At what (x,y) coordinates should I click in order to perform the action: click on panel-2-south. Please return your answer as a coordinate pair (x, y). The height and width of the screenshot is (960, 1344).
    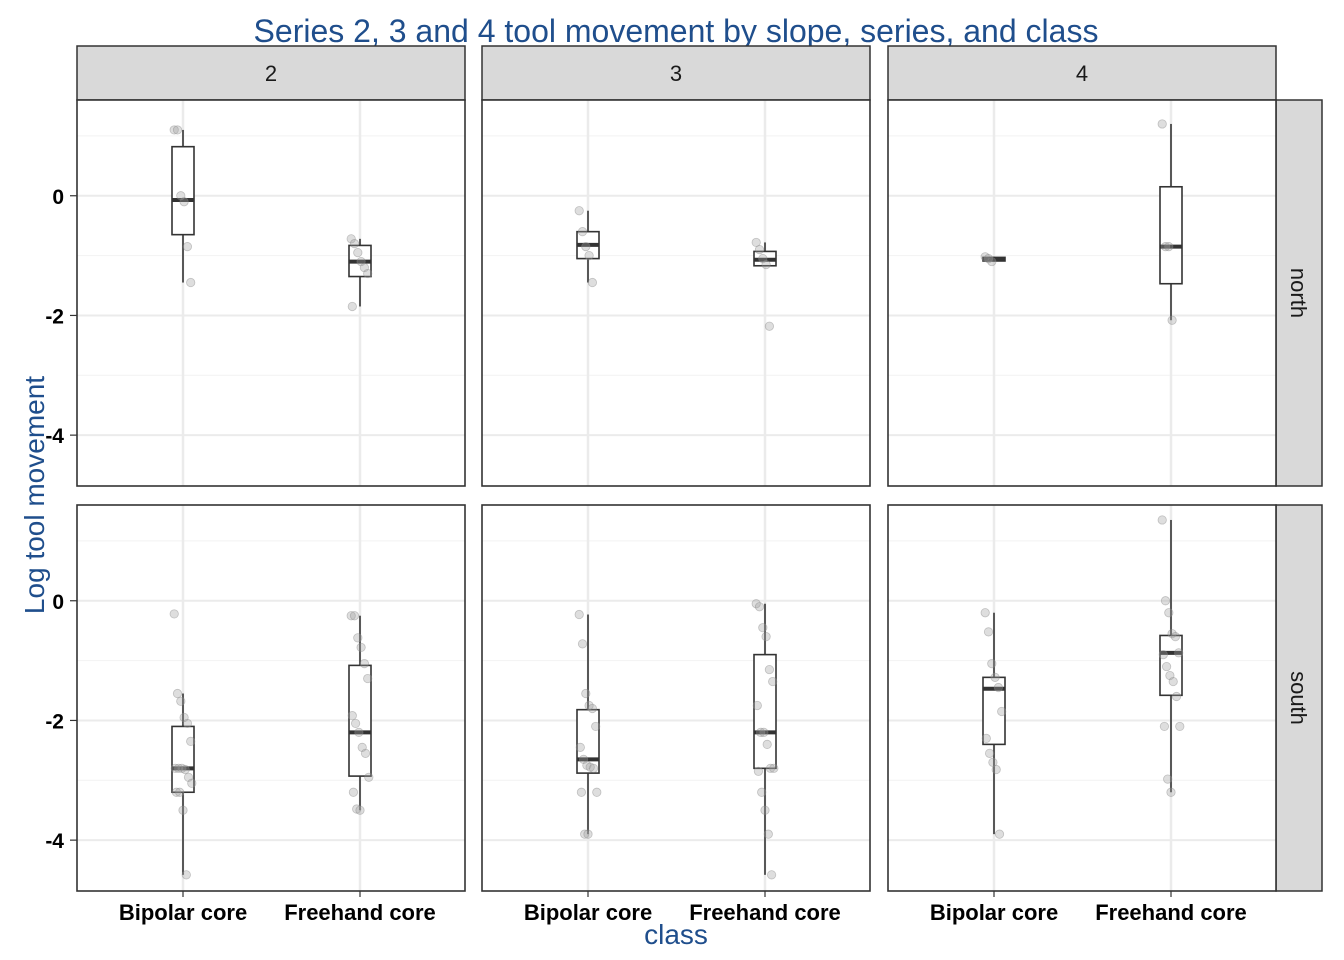
    Looking at the image, I should click on (271, 698).